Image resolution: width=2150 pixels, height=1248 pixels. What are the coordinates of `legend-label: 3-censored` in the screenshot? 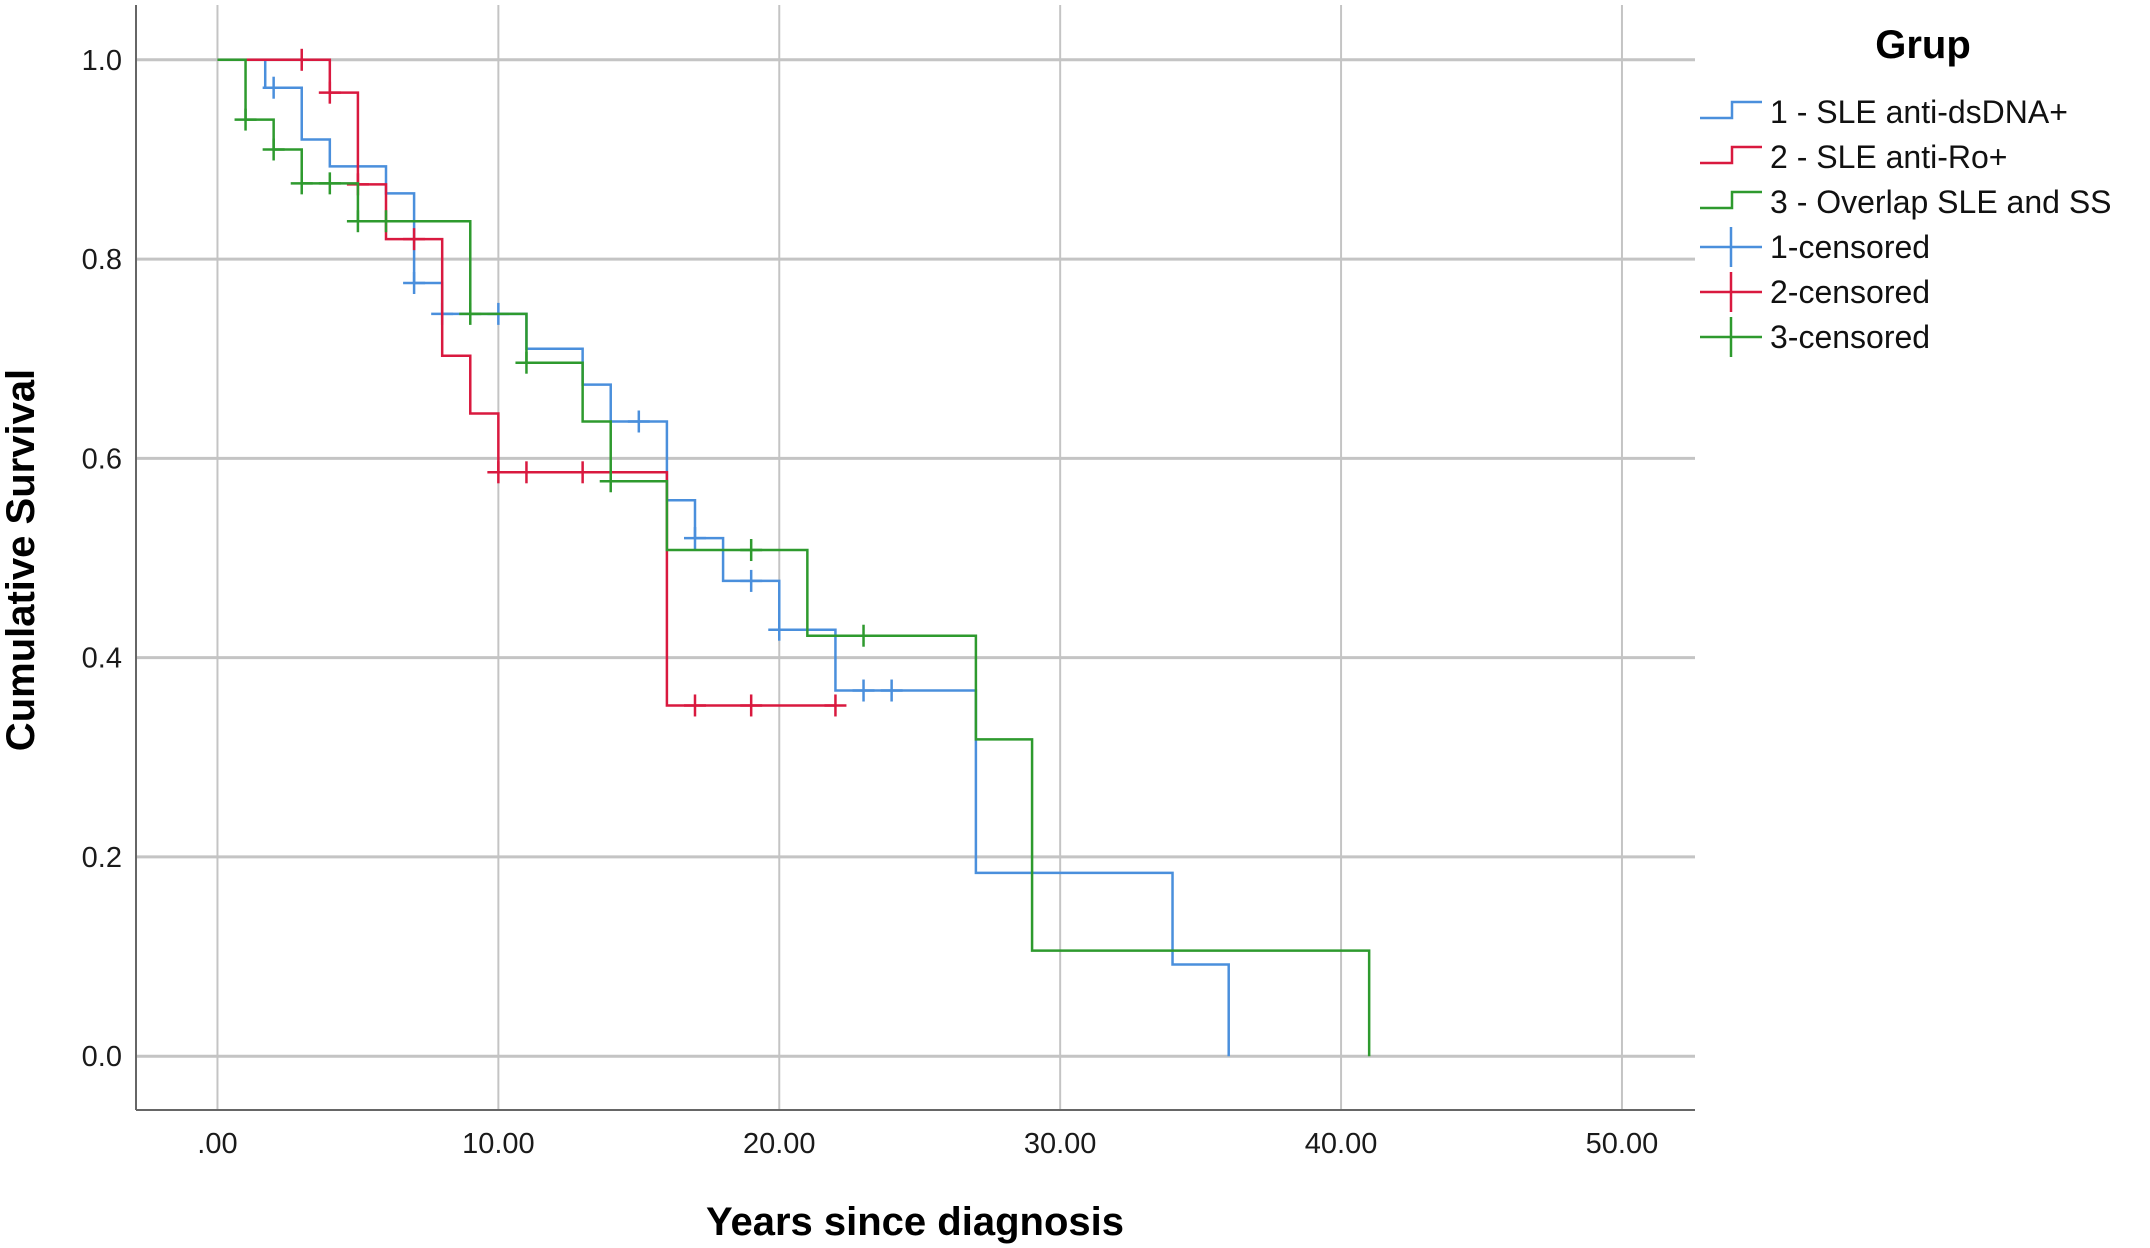 It's located at (1850, 337).